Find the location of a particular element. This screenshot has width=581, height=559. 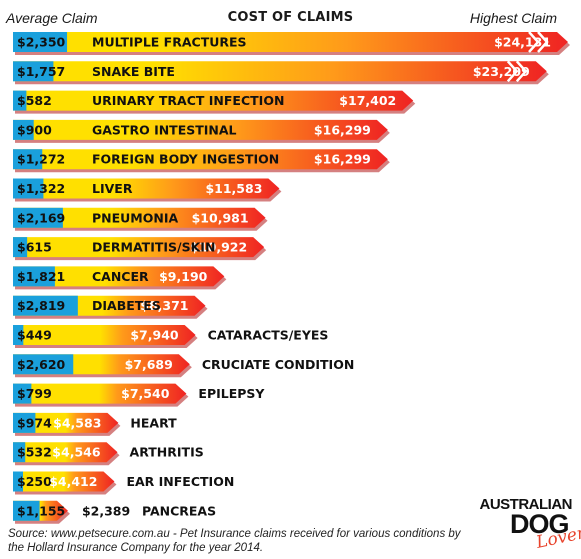

category-label: CATARACTS/EYES is located at coordinates (268, 335).